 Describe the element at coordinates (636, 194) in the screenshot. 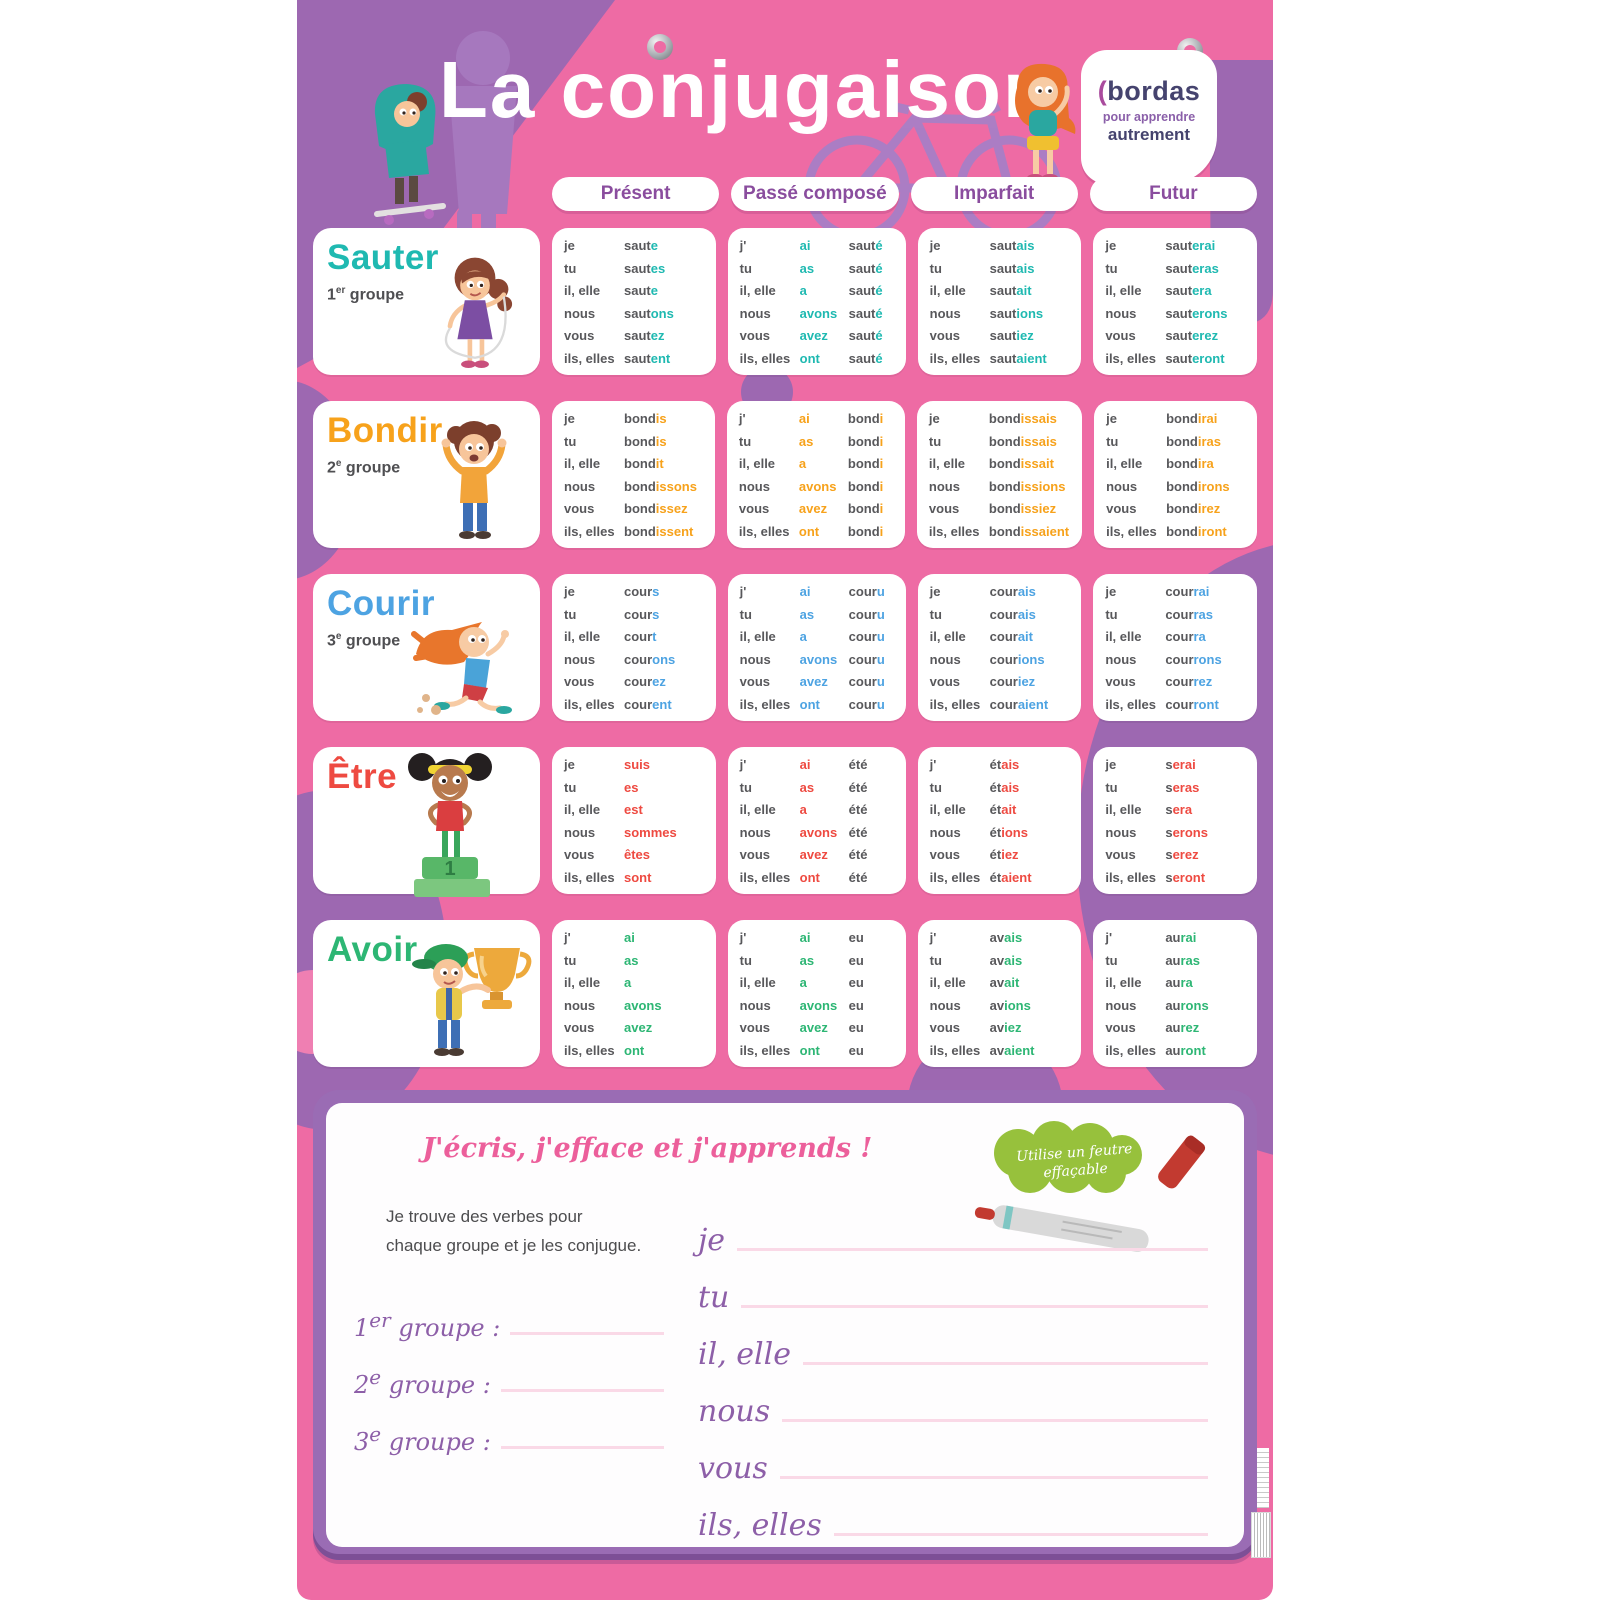

I see `tense-pill: Présent` at that location.